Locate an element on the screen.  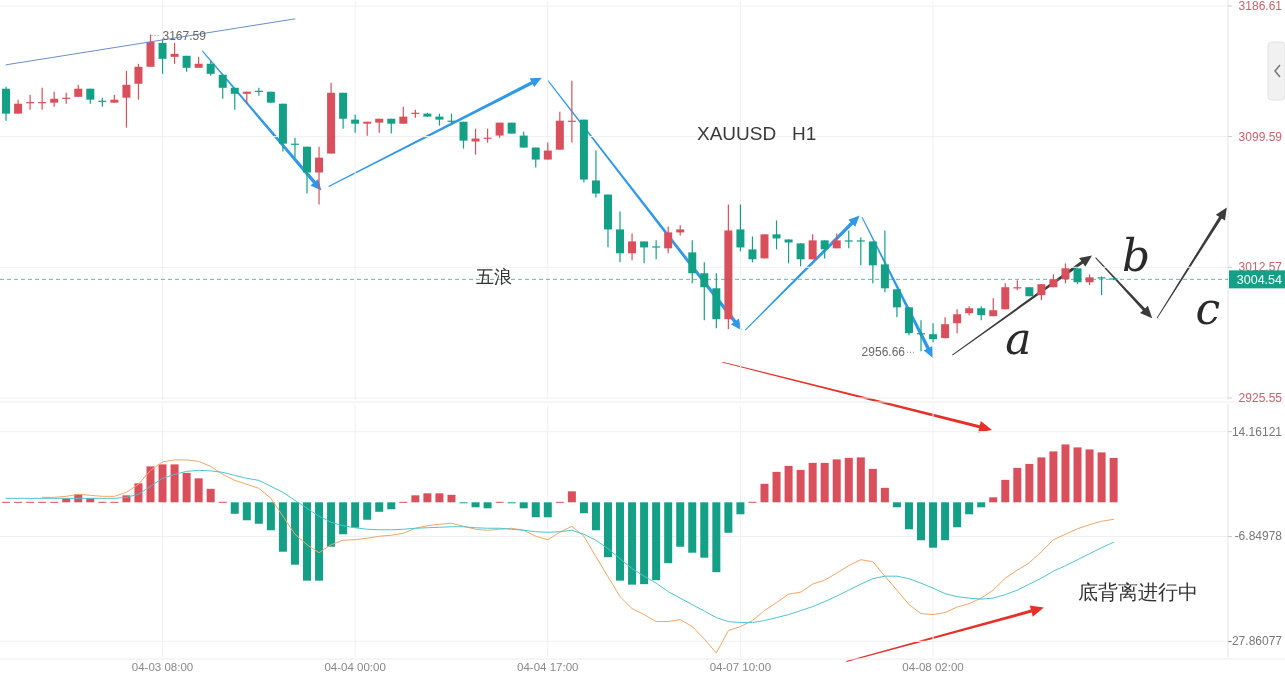
y-tick-label: 3099.59 is located at coordinates (1260, 136).